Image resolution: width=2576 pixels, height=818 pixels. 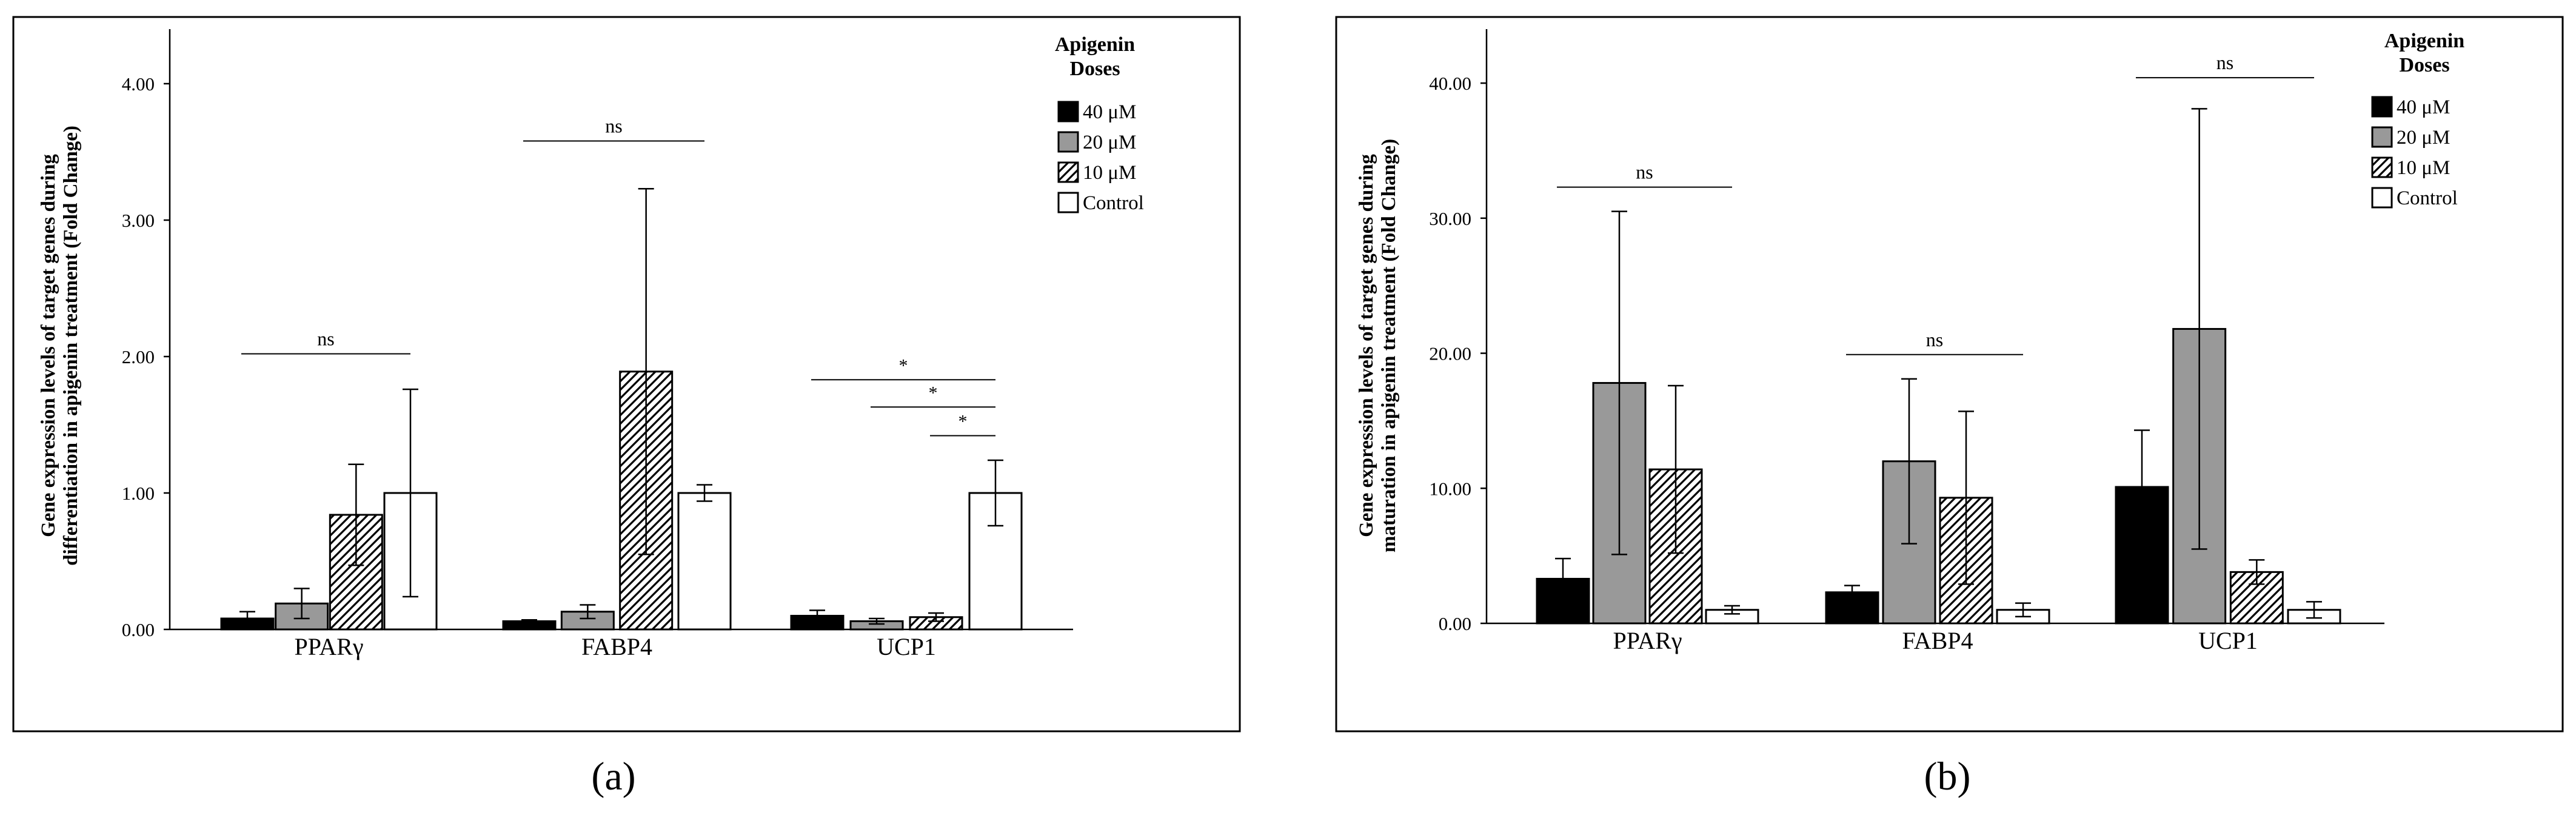 I want to click on y-tick-label: 40.00, so click(x=1450, y=84).